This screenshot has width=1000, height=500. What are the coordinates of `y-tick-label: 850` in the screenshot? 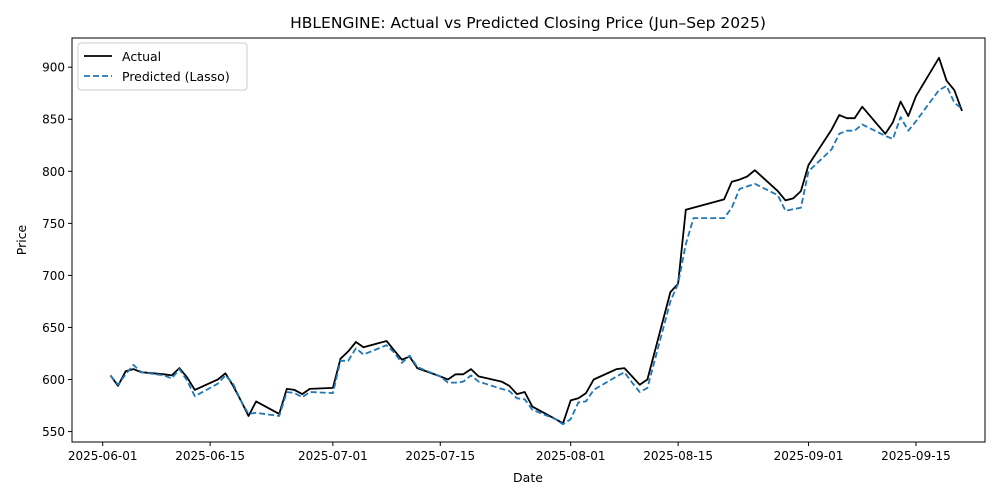 It's located at (53, 120).